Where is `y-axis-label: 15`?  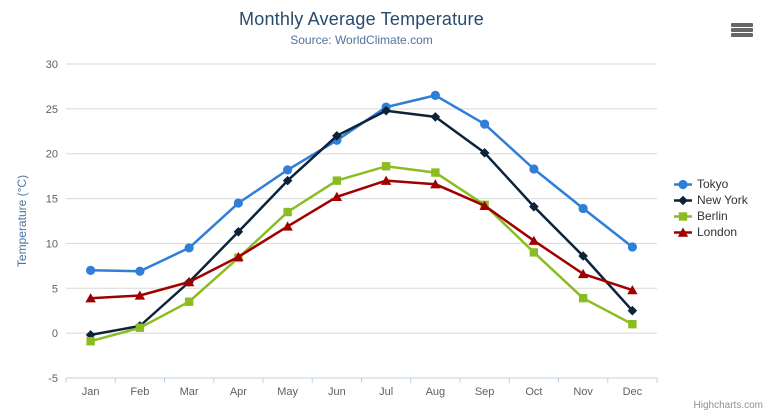 y-axis-label: 15 is located at coordinates (52, 200).